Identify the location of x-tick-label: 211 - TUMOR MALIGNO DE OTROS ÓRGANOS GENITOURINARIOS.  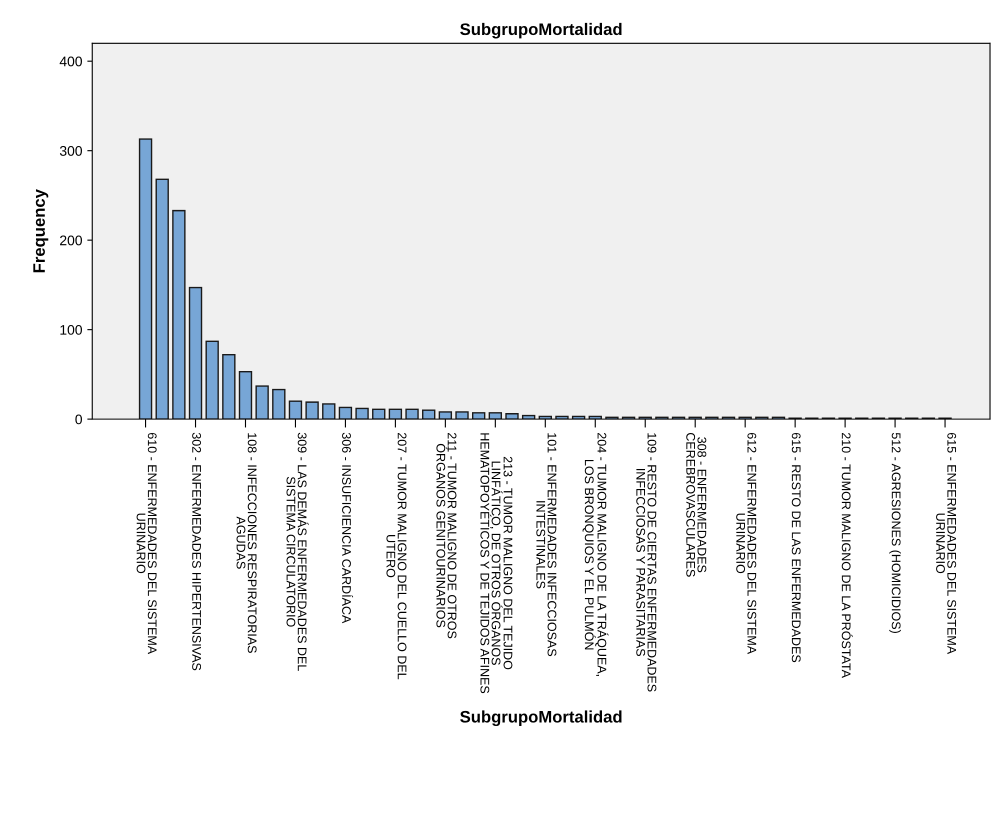
(446, 535).